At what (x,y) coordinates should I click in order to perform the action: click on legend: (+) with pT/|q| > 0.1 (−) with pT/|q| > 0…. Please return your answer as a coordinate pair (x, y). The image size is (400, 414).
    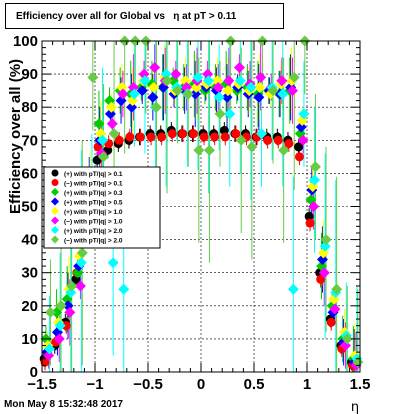
    Looking at the image, I should click on (102, 207).